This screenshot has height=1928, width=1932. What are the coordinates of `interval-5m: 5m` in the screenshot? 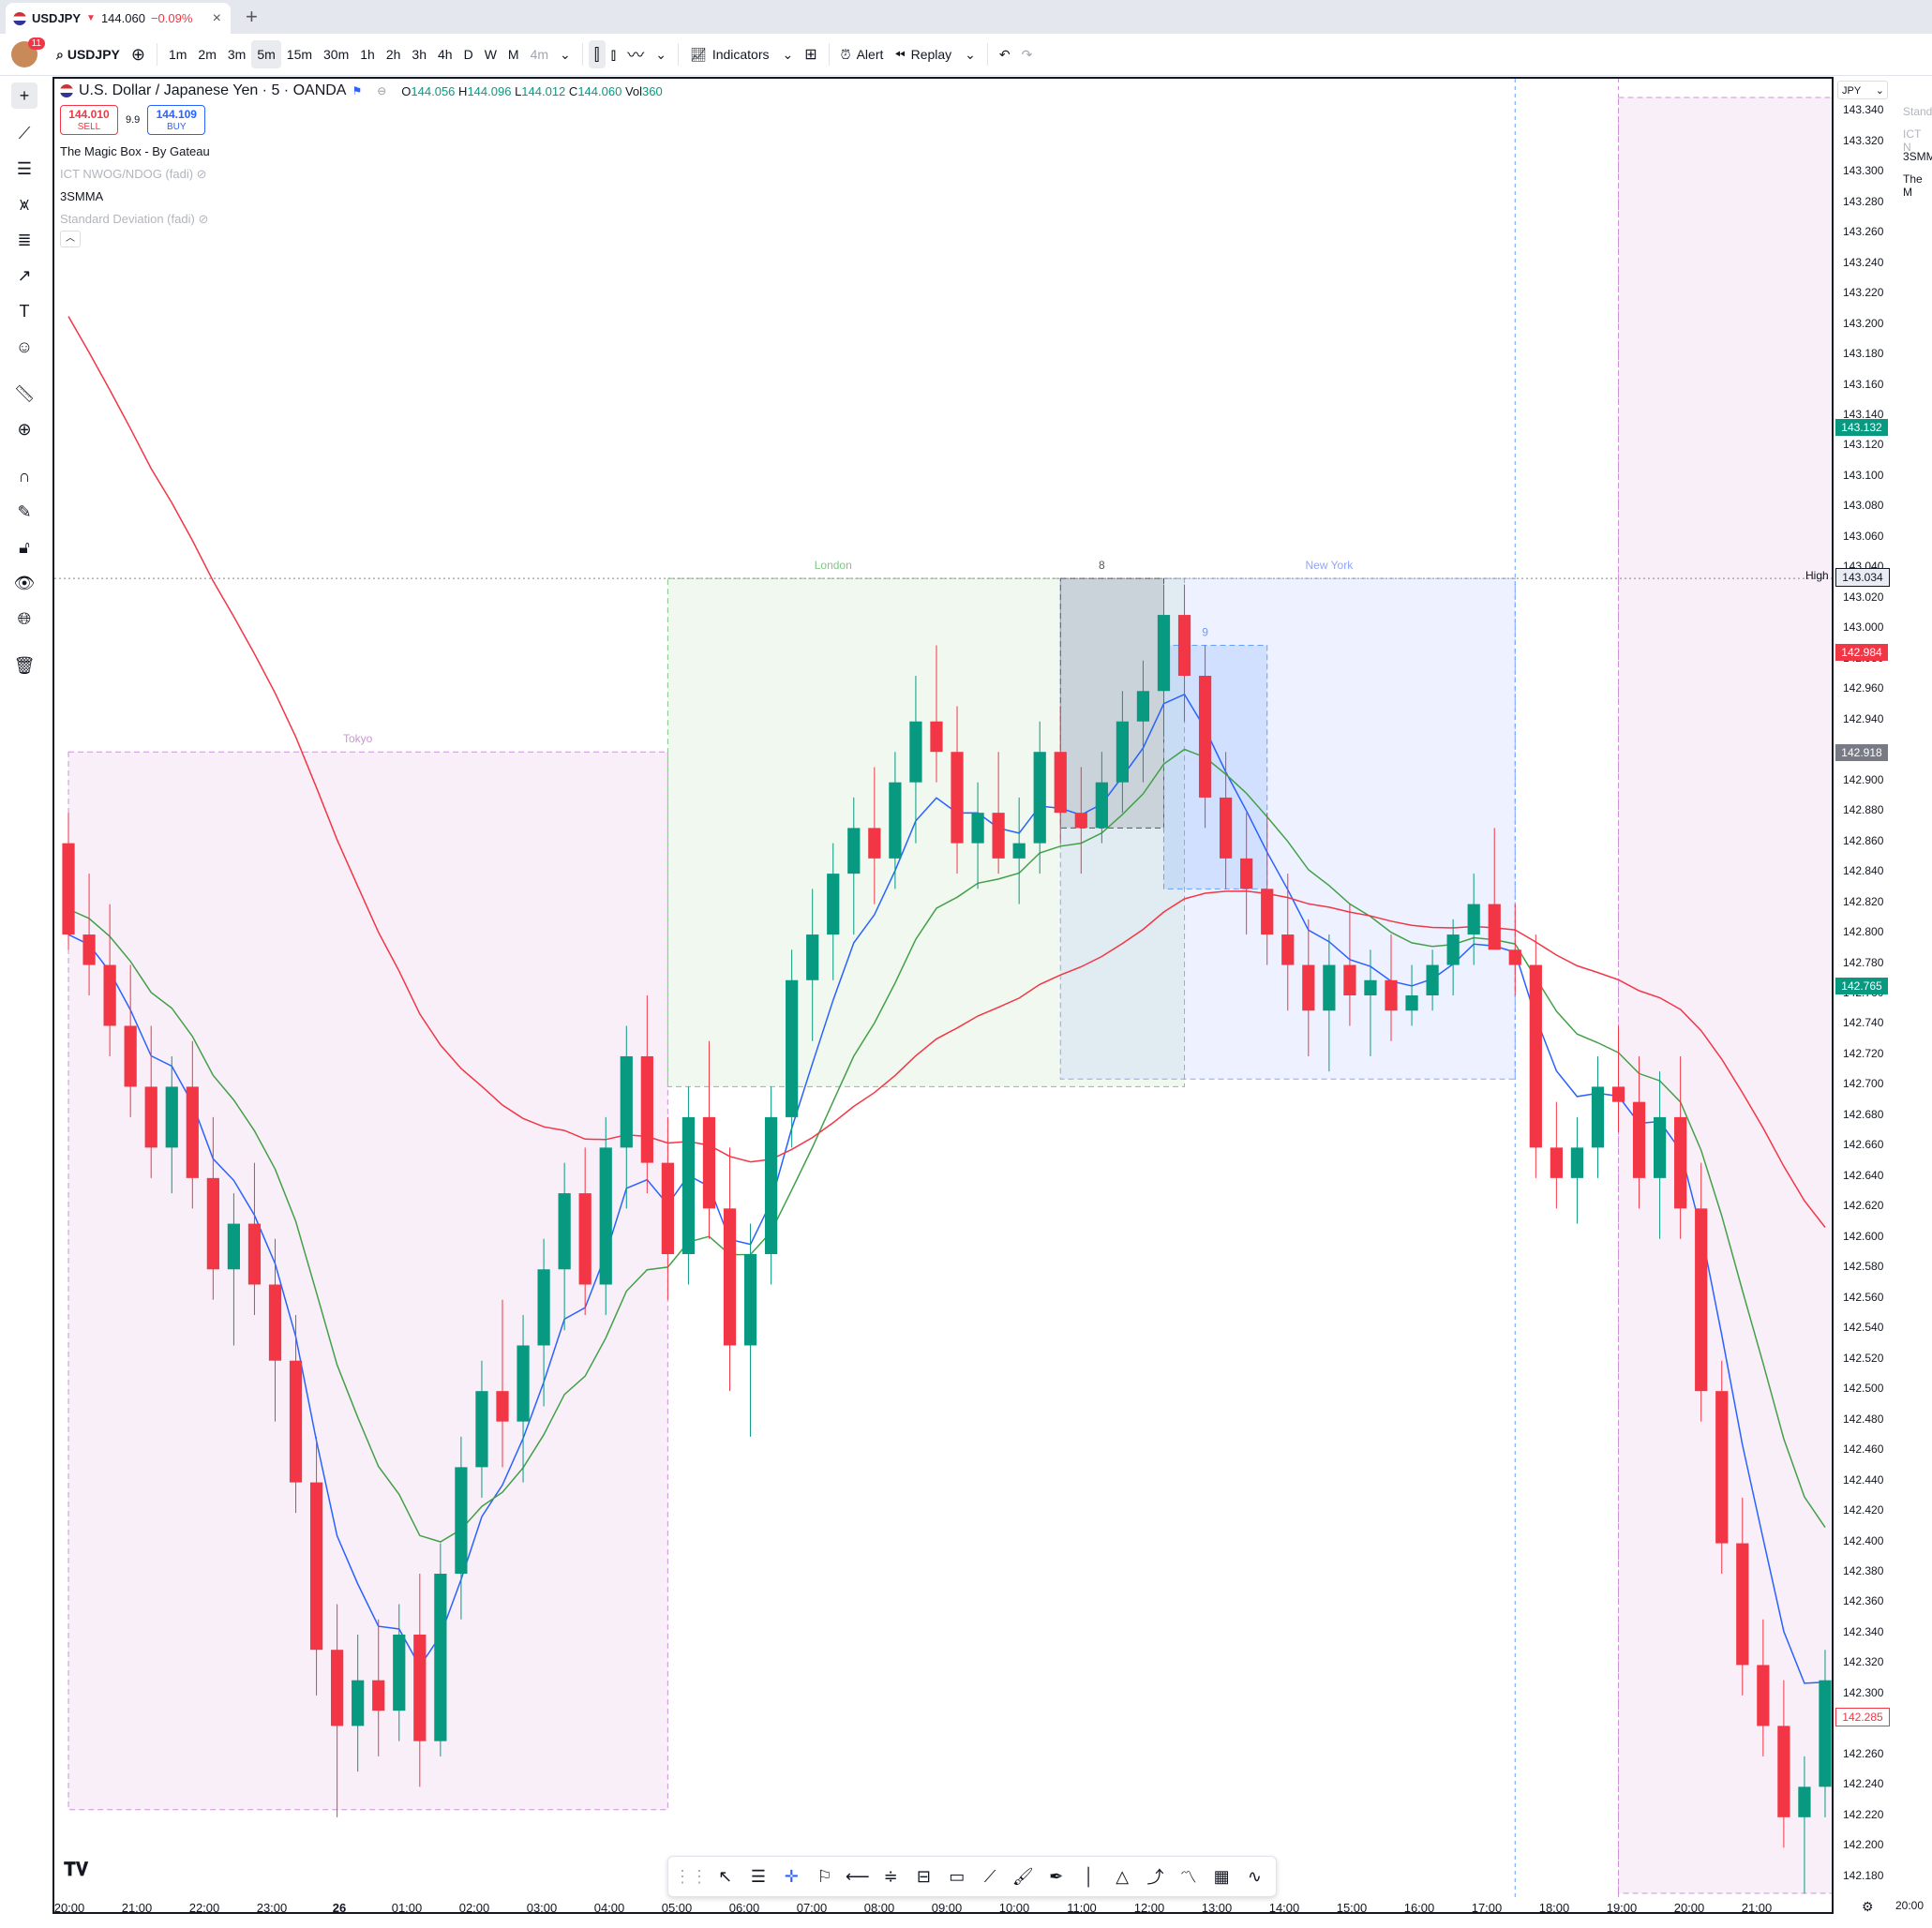 It's located at (266, 54).